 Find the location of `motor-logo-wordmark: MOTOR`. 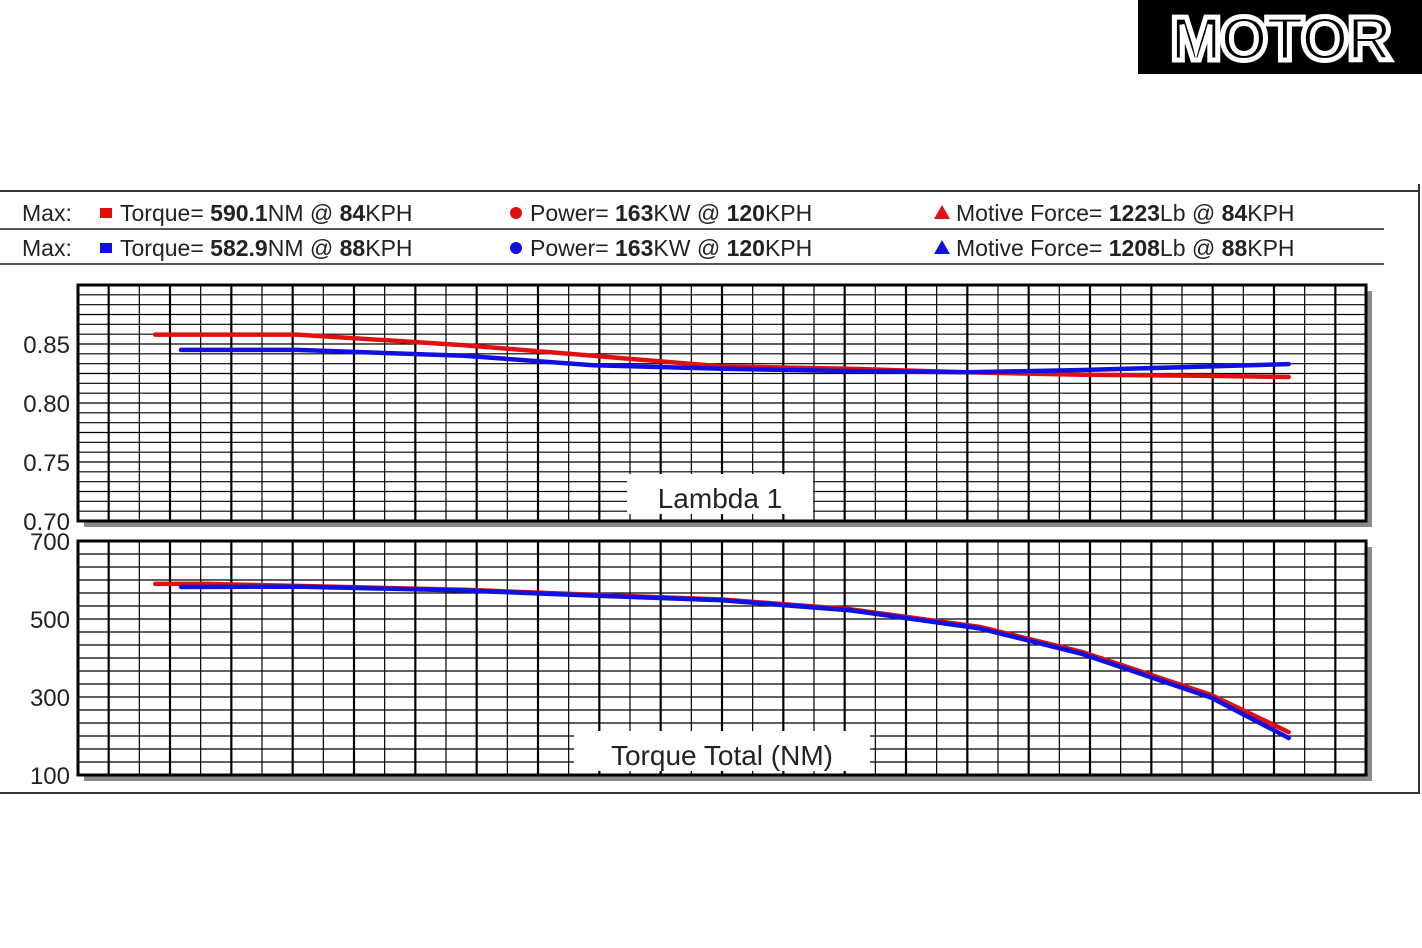

motor-logo-wordmark: MOTOR is located at coordinates (1282, 39).